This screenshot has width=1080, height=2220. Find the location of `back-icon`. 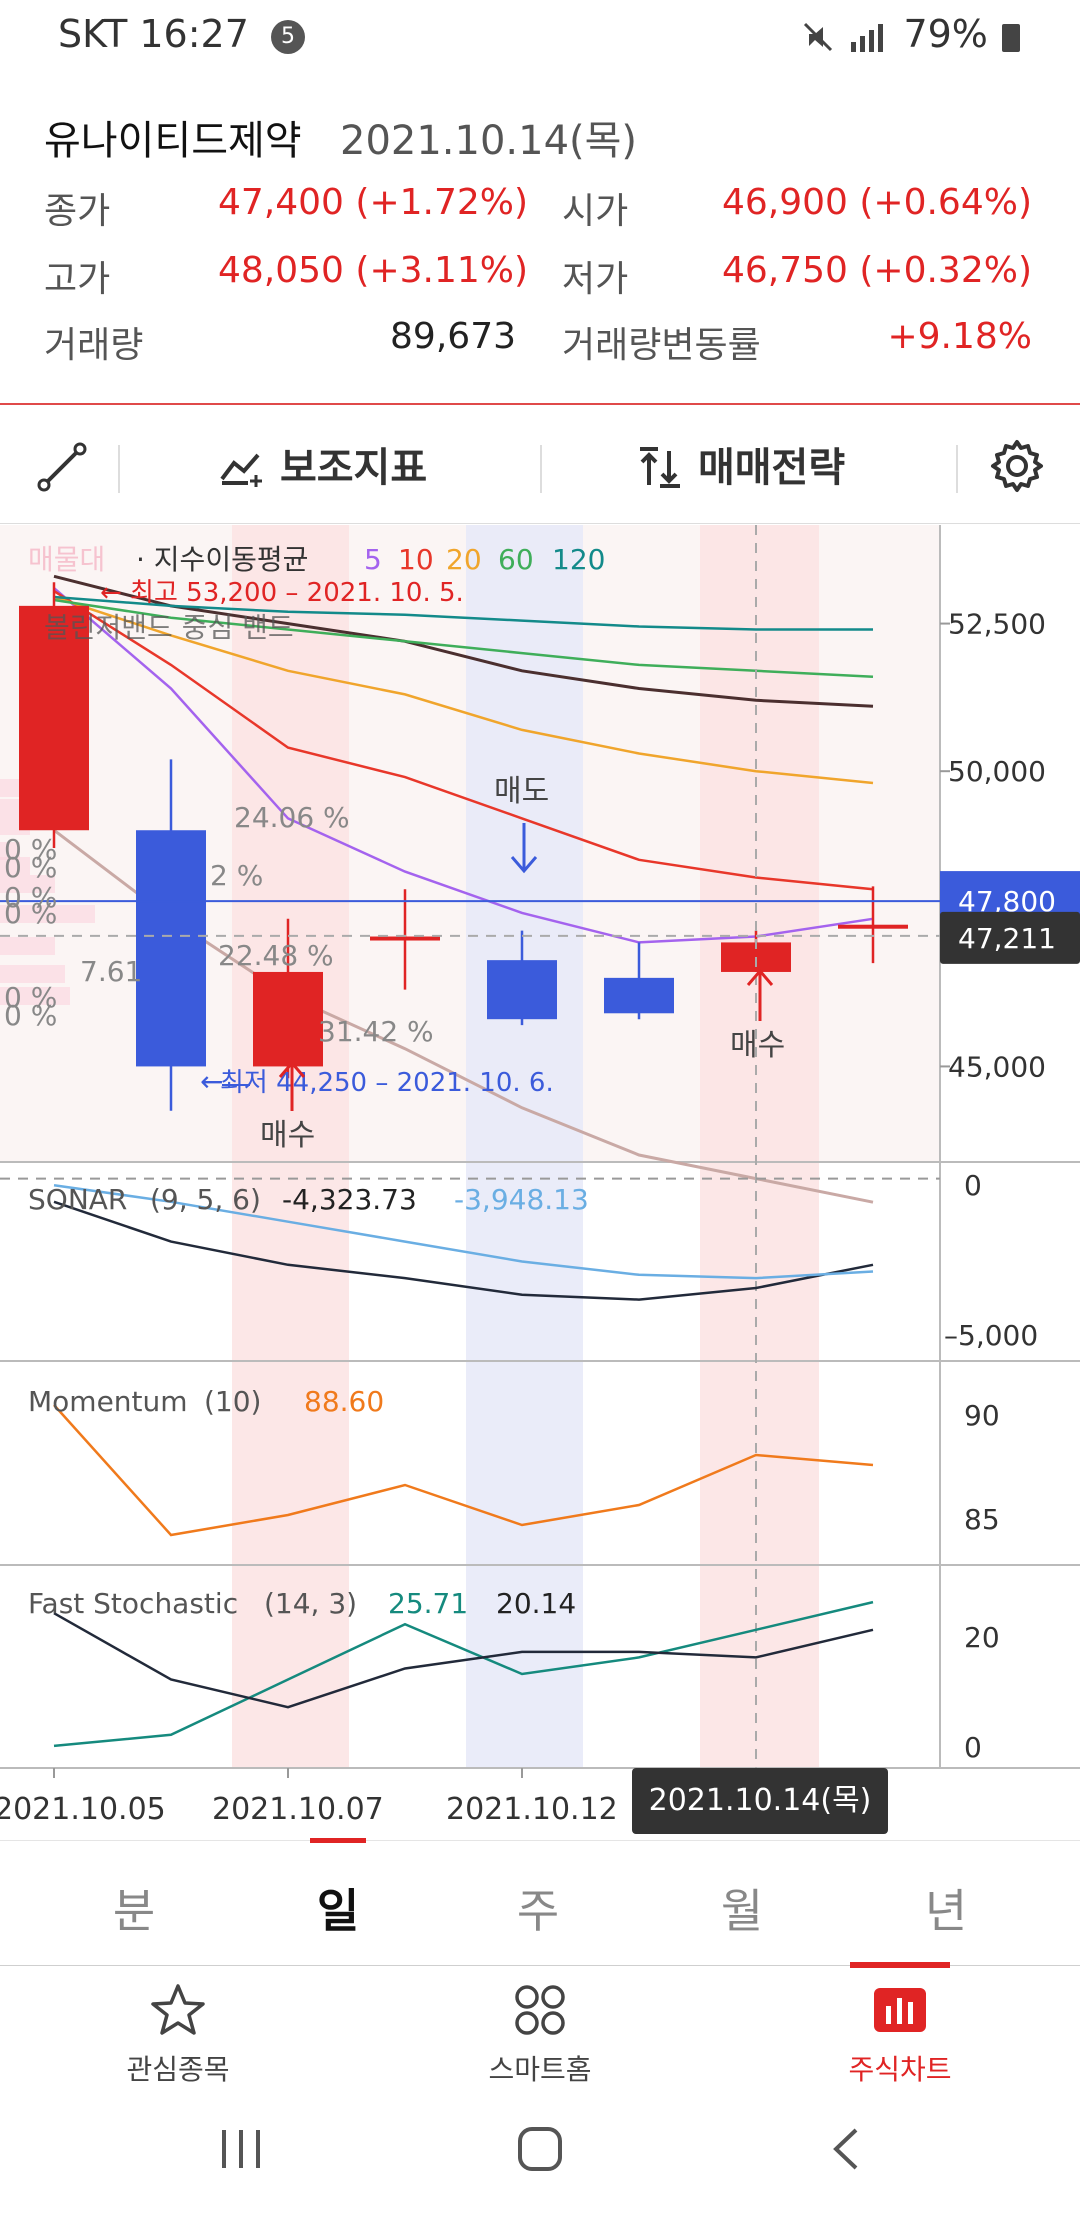

back-icon is located at coordinates (847, 2149).